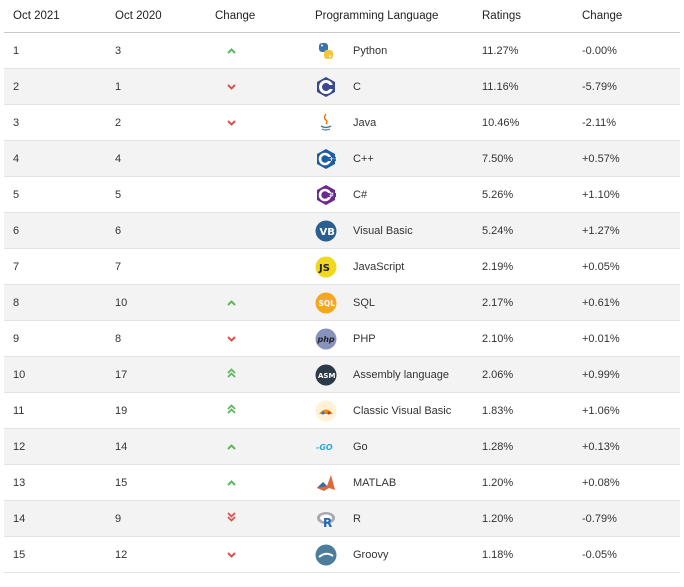  What do you see at coordinates (375, 482) in the screenshot?
I see `language-name: MATLAB` at bounding box center [375, 482].